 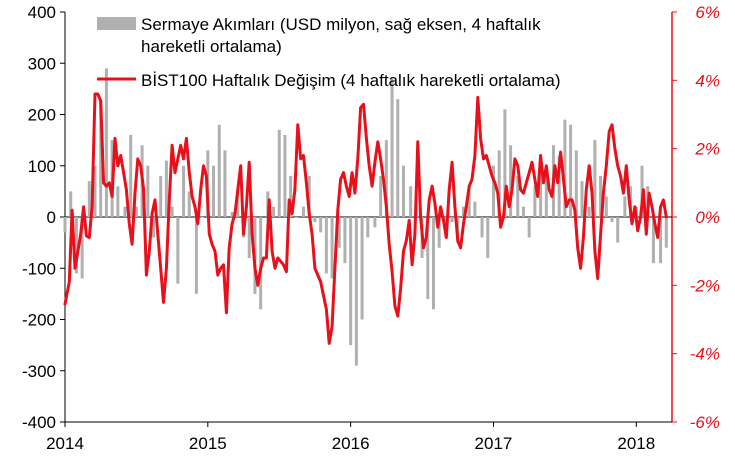 What do you see at coordinates (705, 422) in the screenshot?
I see `y-right-tick-label: -6%` at bounding box center [705, 422].